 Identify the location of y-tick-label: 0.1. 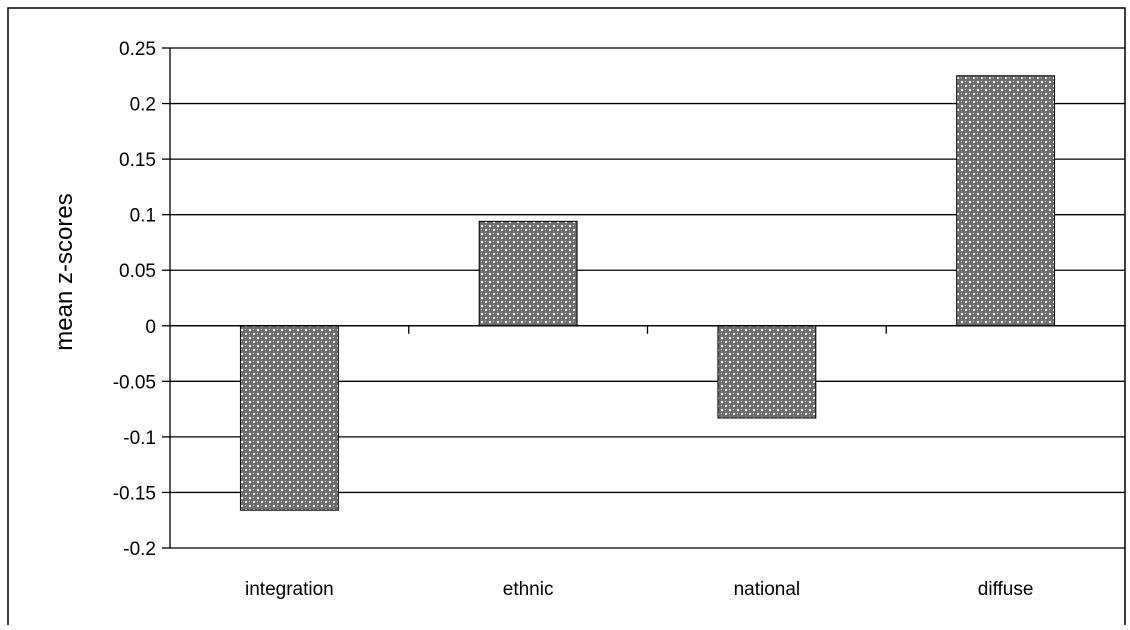
(143, 216).